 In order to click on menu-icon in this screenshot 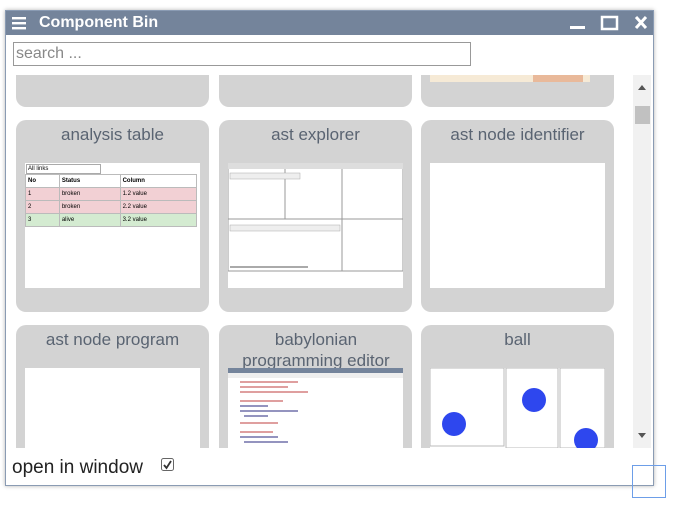, I will do `click(19, 23)`.